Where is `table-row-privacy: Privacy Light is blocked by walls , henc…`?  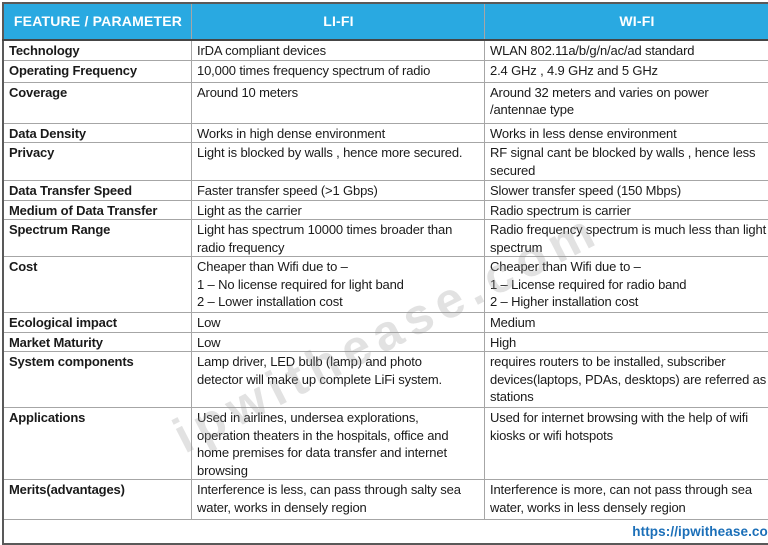
table-row-privacy: Privacy Light is blocked by walls , henc… is located at coordinates (385, 162).